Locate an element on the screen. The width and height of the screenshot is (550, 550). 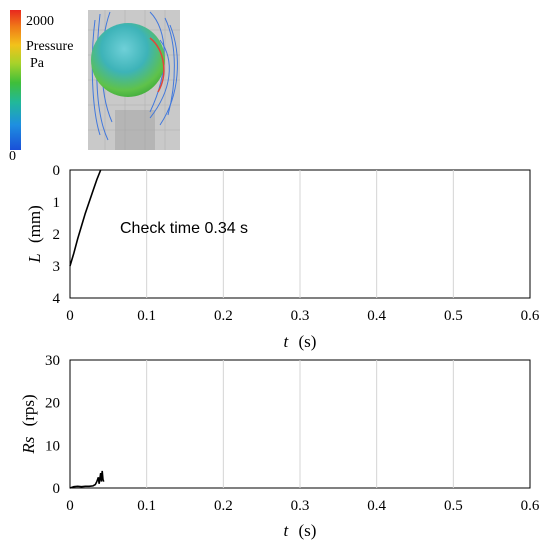
y-tick-labels: 0 1 2 3 4 is located at coordinates (57, 235).